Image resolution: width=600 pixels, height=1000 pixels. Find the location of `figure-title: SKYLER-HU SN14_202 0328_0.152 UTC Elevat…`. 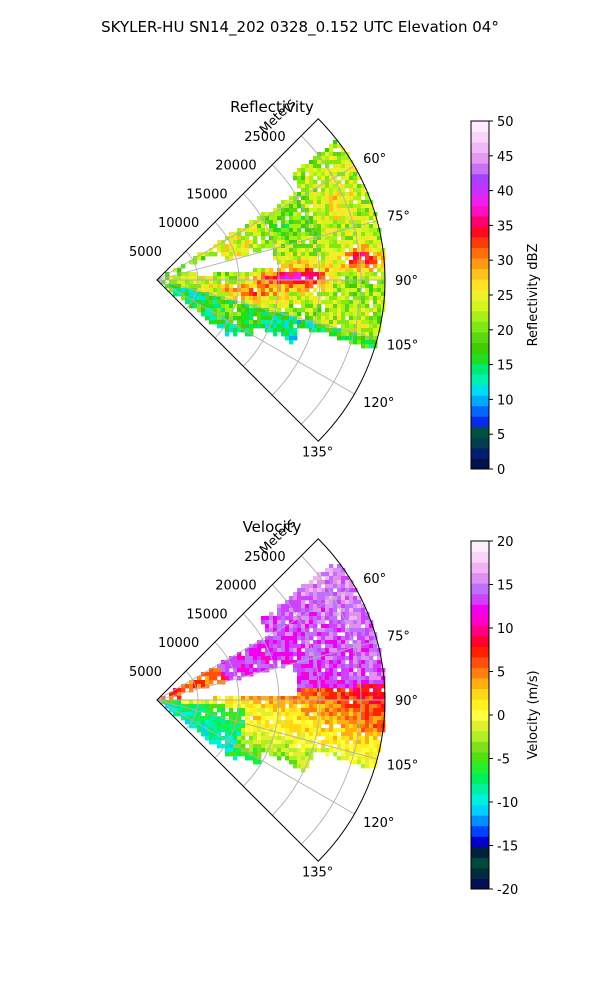

figure-title: SKYLER-HU SN14_202 0328_0.152 UTC Elevat… is located at coordinates (300, 27).